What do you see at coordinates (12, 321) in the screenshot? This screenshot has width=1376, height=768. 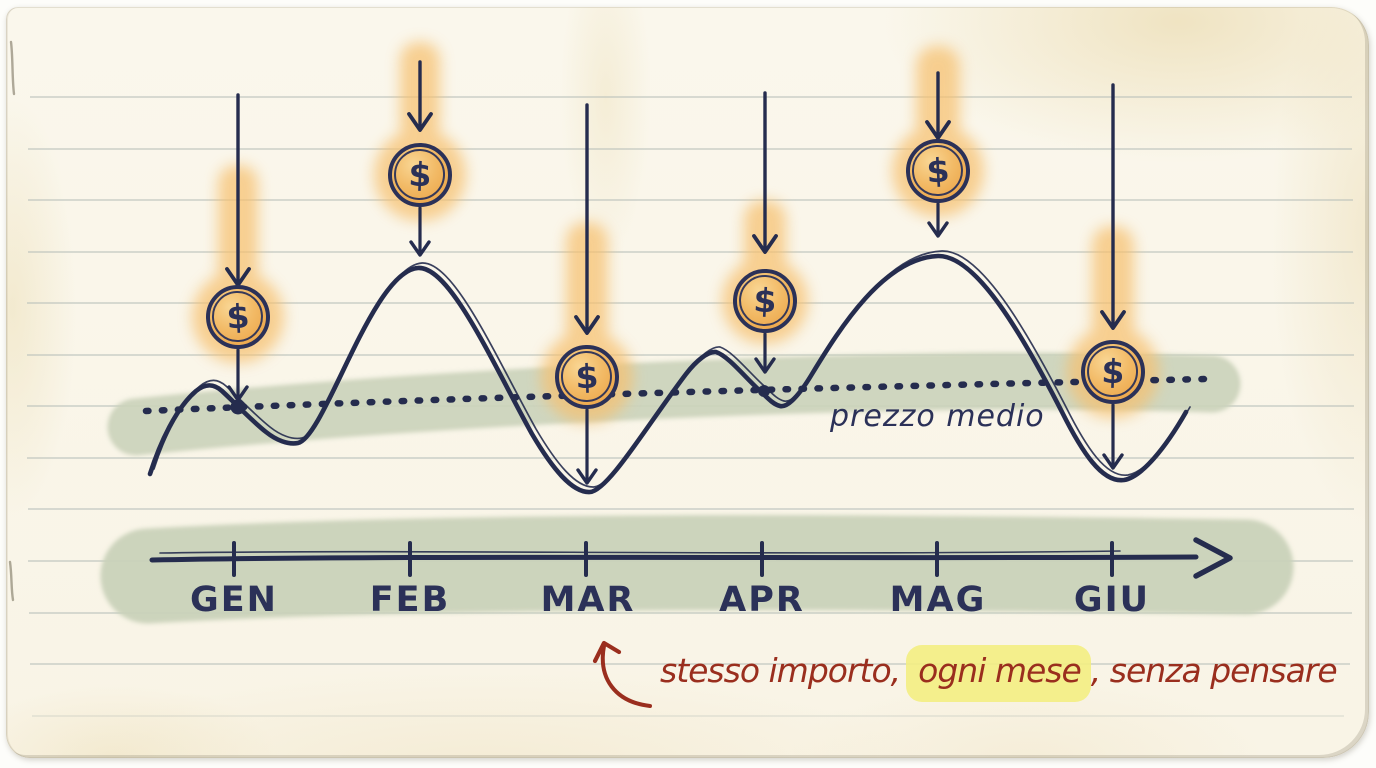 I see `paper-edge-marks` at bounding box center [12, 321].